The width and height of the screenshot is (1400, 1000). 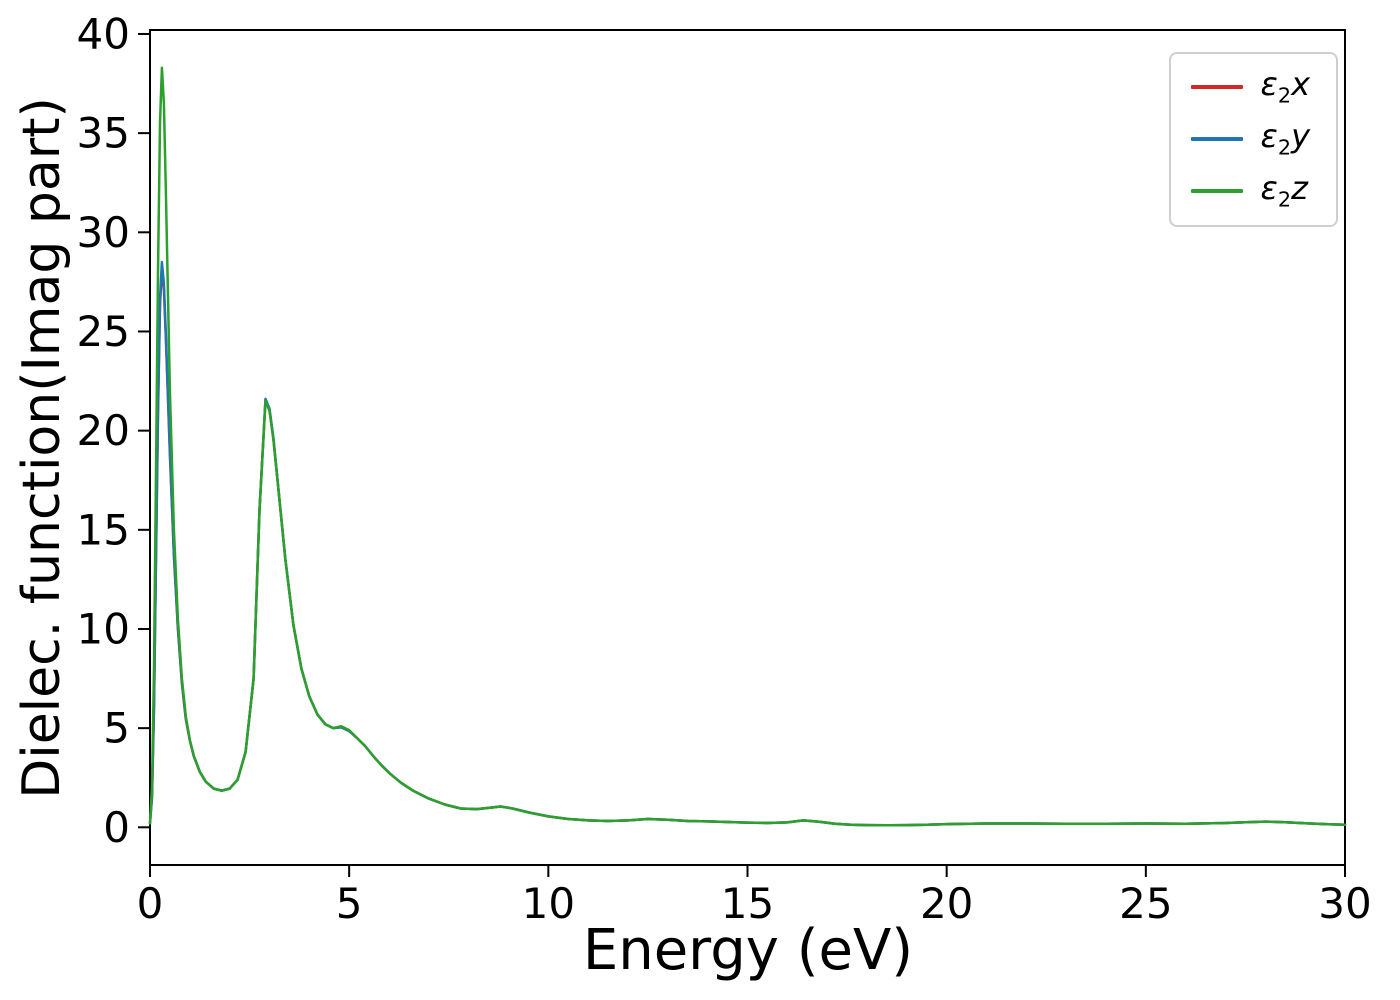 I want to click on y-tick-label: 10, so click(x=103, y=628).